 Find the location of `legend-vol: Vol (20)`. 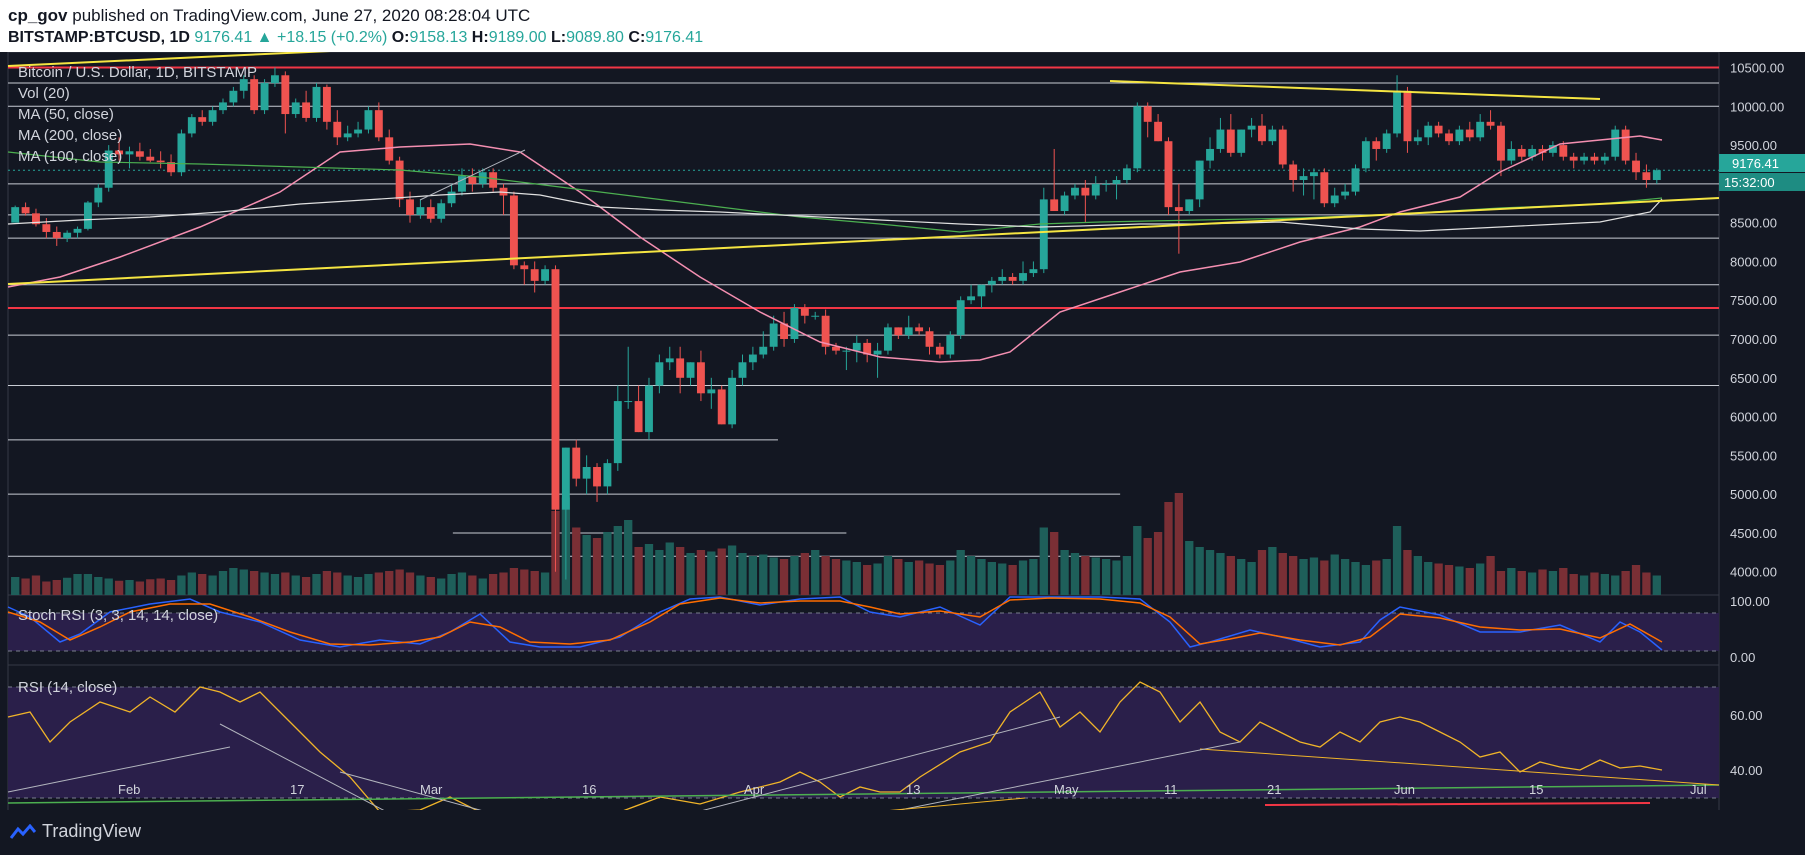

legend-vol: Vol (20) is located at coordinates (44, 93).